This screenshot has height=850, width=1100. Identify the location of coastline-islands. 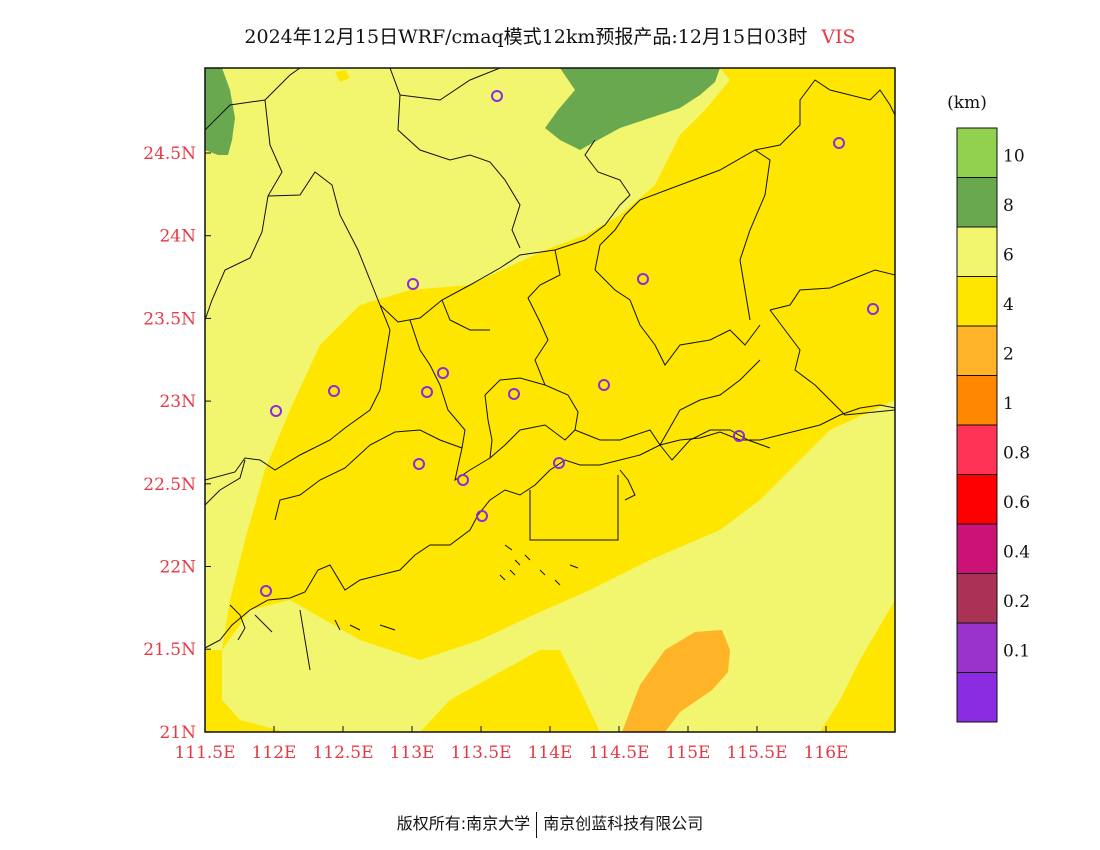
(539, 565).